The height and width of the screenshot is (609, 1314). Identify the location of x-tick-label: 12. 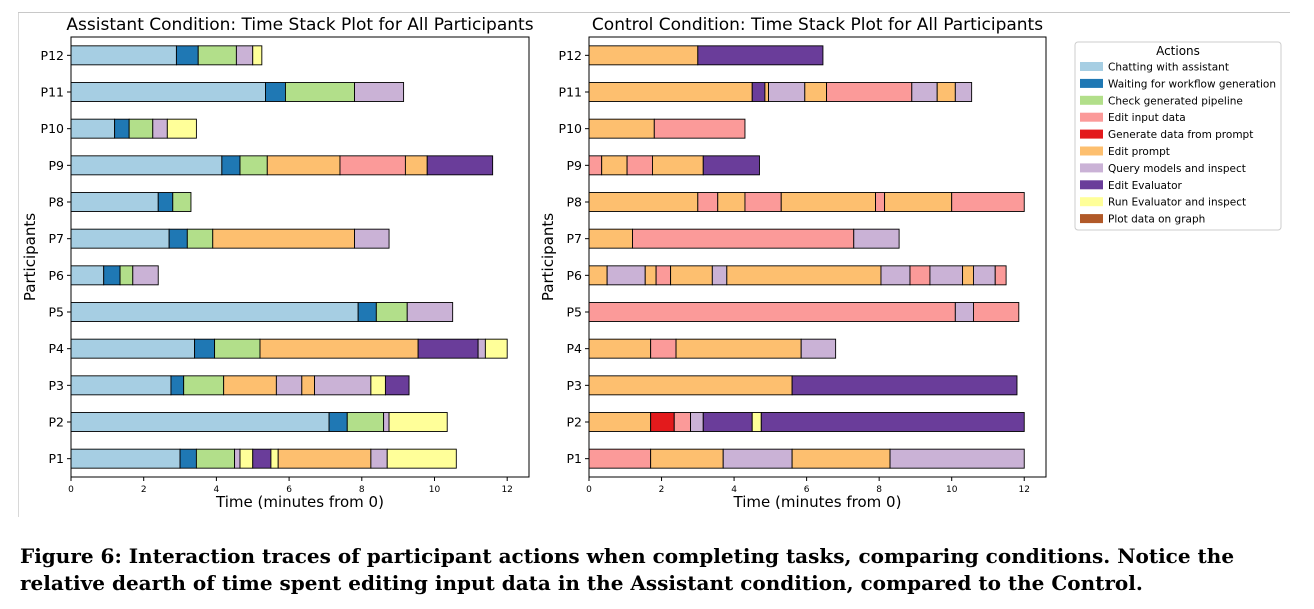
(1024, 490).